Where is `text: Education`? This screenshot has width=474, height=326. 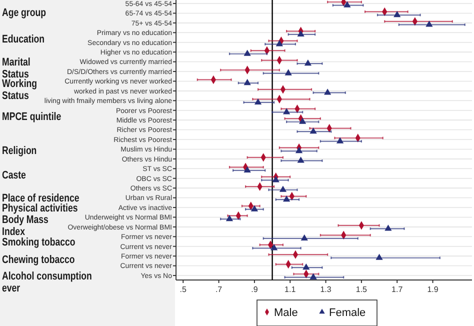
text: Education is located at coordinates (23, 39).